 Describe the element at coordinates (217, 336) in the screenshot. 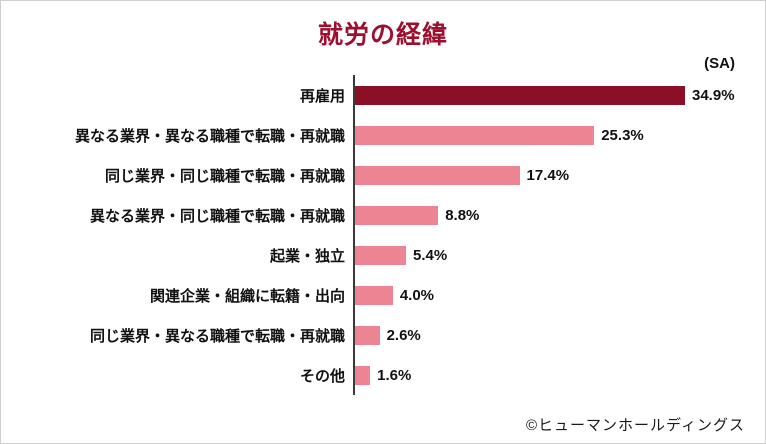

I see `category-label: 同じ業界・異なる職種で転職・再就職` at that location.